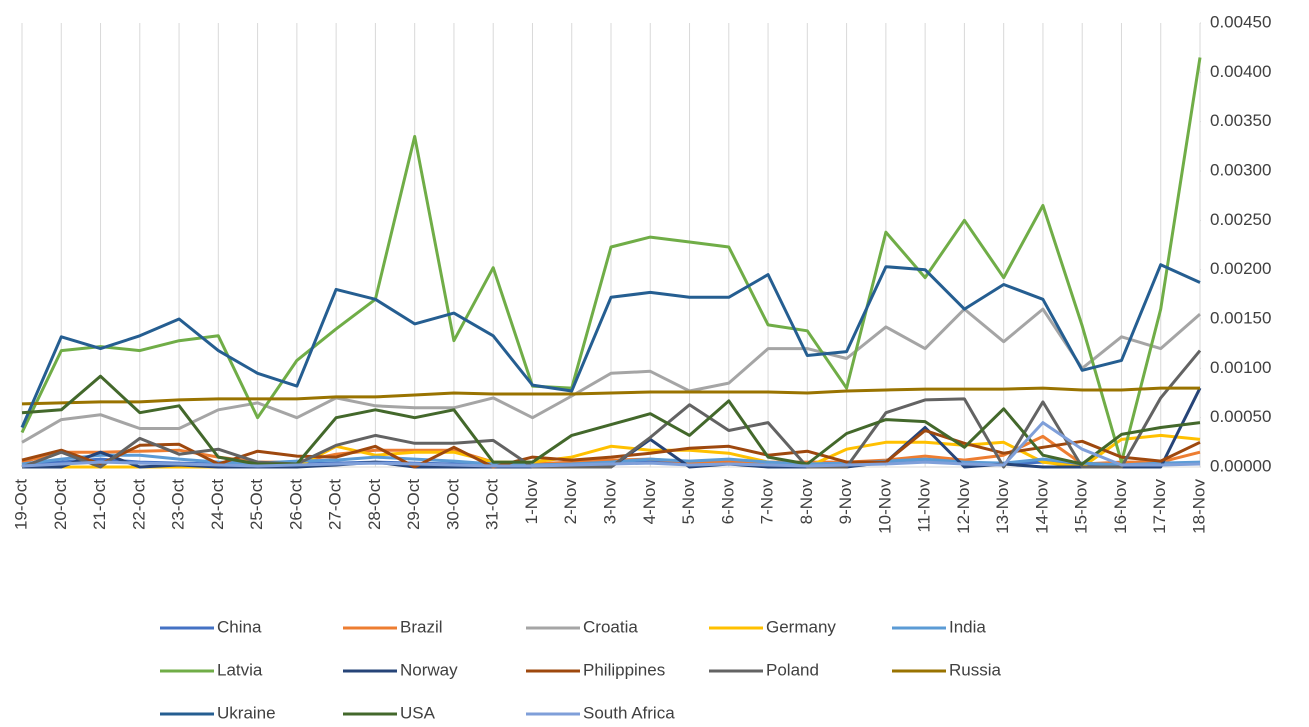 This screenshot has height=727, width=1309. What do you see at coordinates (335, 504) in the screenshot?
I see `x-tick-label: 27-Oct` at bounding box center [335, 504].